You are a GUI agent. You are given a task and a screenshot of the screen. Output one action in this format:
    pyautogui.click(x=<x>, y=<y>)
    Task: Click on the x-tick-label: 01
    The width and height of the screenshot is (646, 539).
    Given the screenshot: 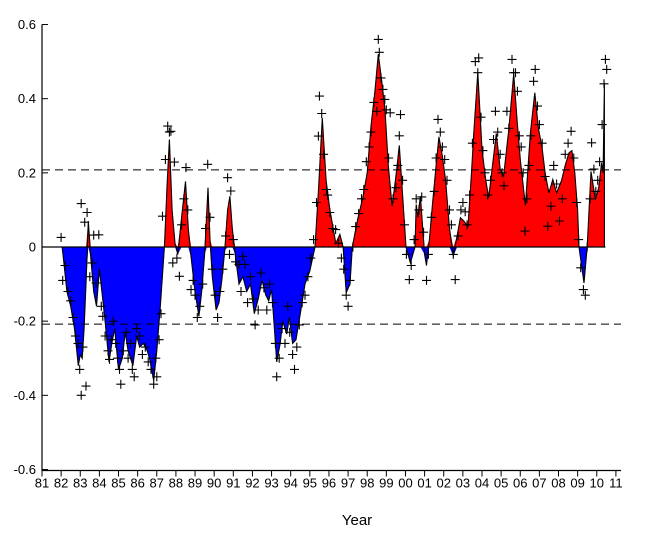 What is the action you would take?
    pyautogui.click(x=424, y=483)
    